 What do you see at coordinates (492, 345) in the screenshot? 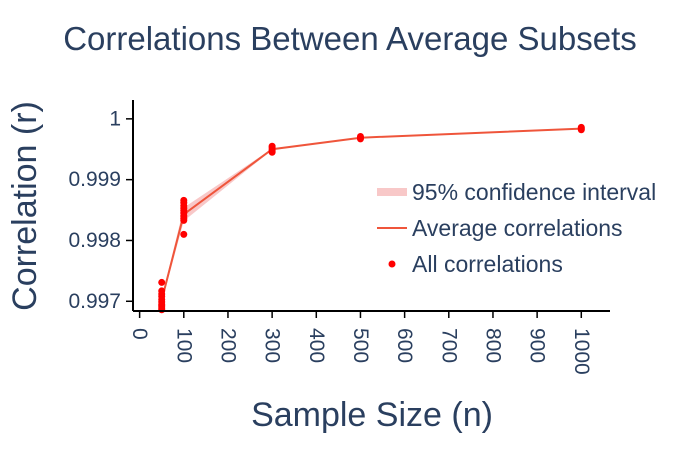
I see `x-tick-label: 800` at bounding box center [492, 345].